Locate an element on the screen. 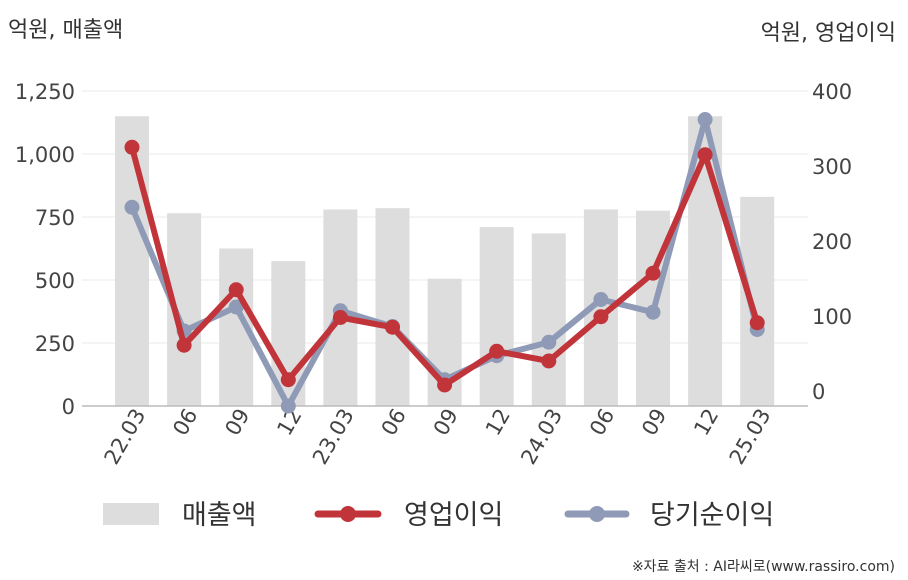  right-tick-label: 100 is located at coordinates (832, 317).